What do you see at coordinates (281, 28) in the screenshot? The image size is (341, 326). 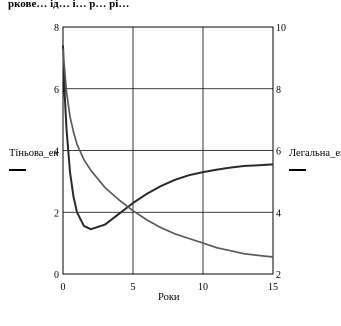 I see `y-tick-right-label: 10` at bounding box center [281, 28].